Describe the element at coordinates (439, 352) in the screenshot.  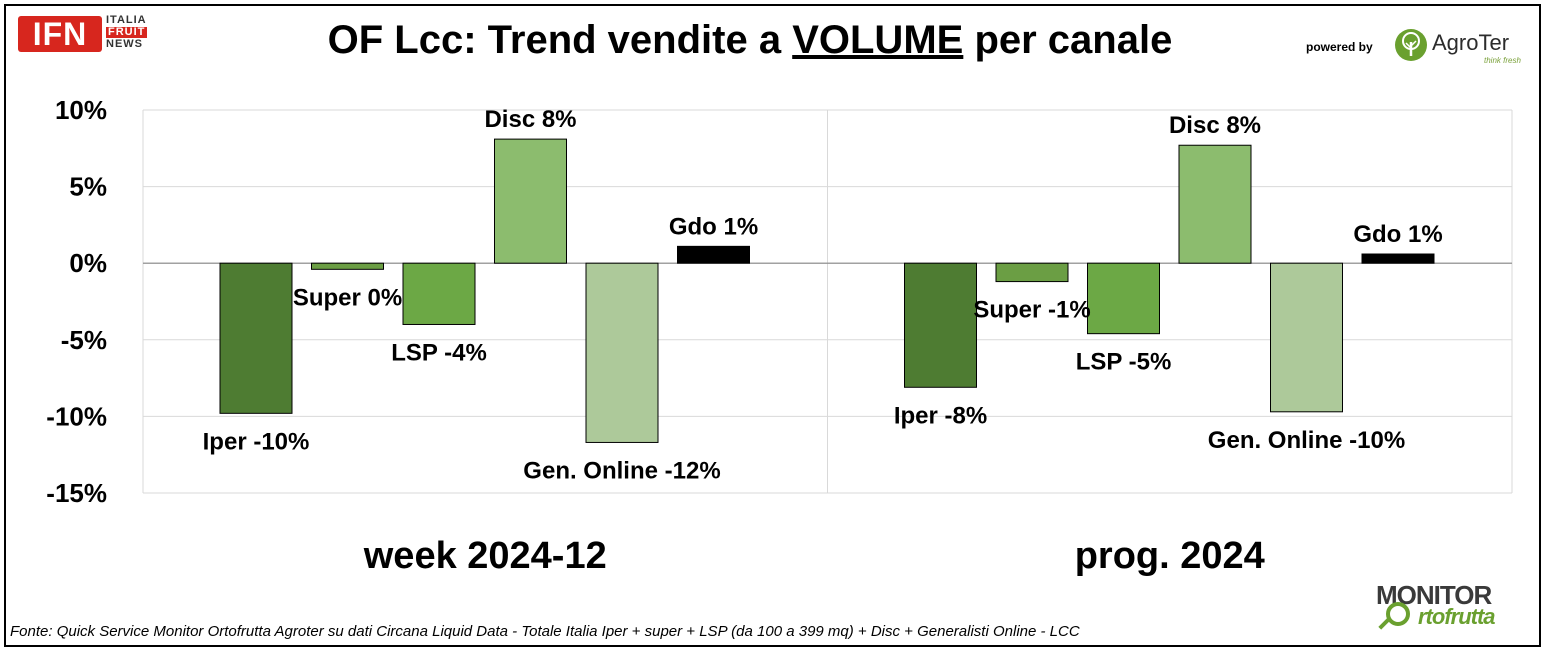
I see `data-label-lsp: LSP -4%` at that location.